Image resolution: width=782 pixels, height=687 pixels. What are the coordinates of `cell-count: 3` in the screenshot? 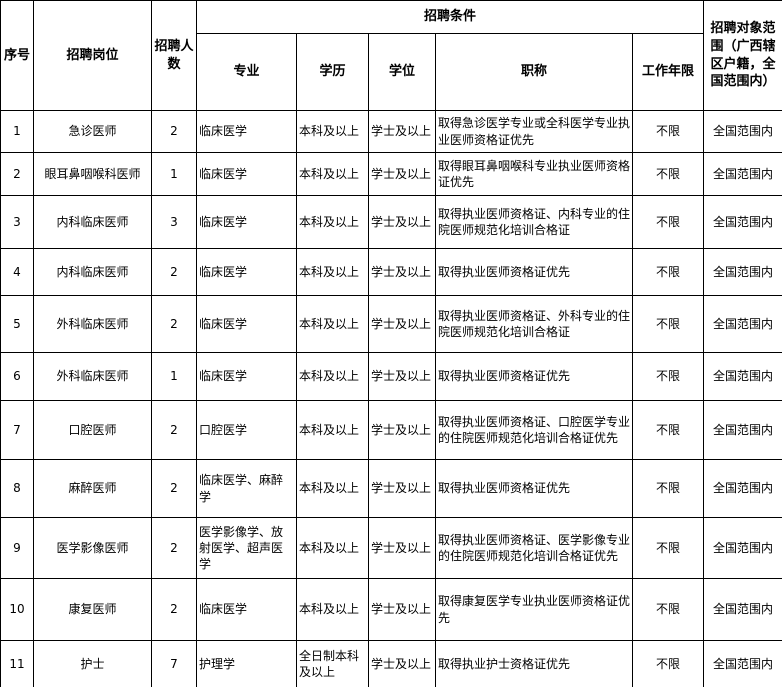 It's located at (174, 222).